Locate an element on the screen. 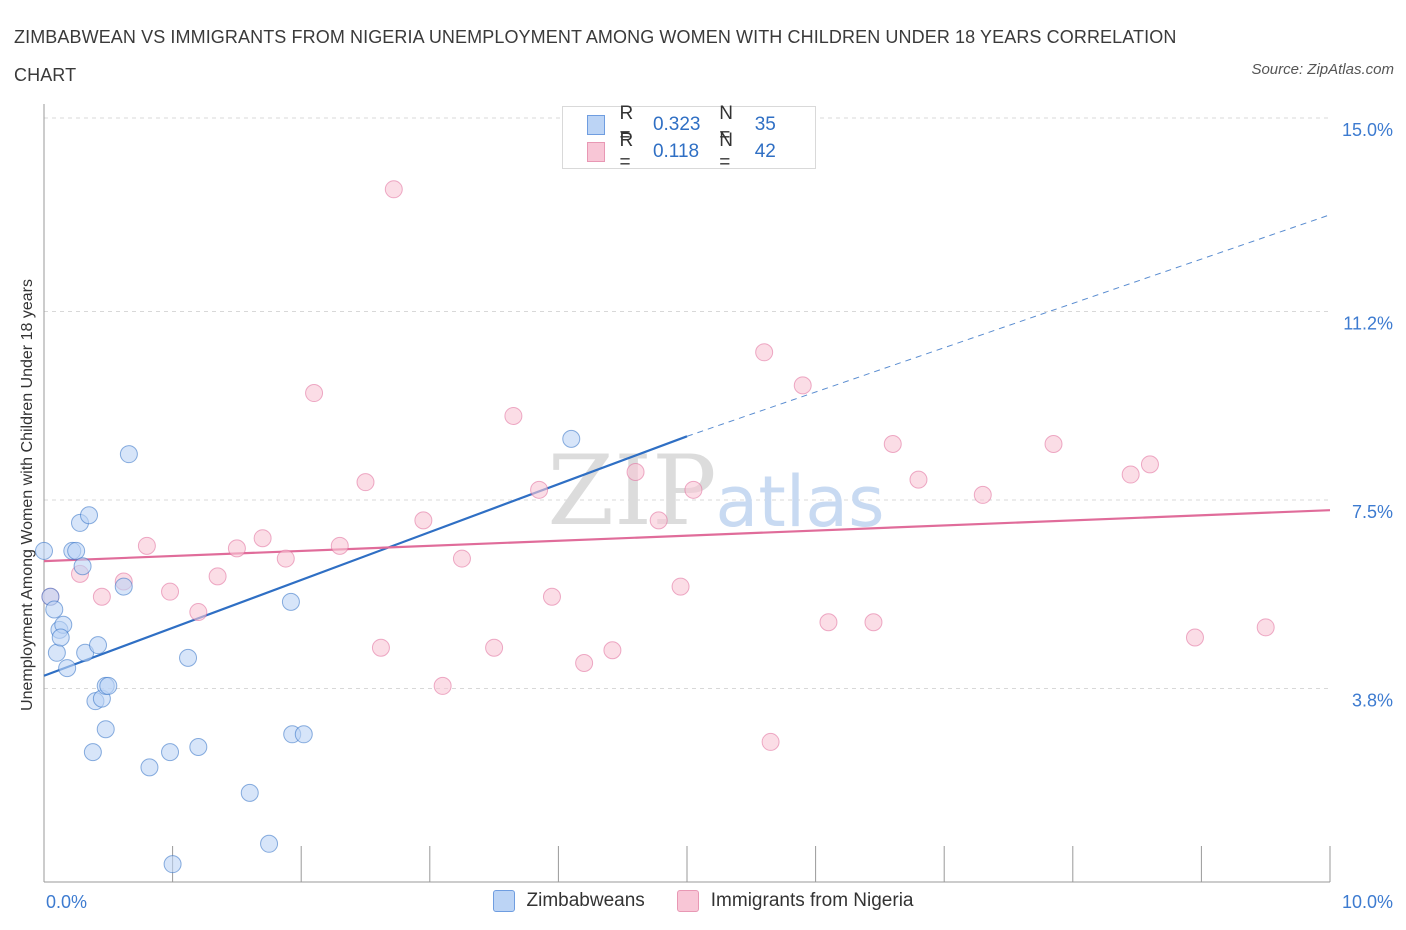 Image resolution: width=1406 pixels, height=930 pixels. source-credit: Source: ZipAtlas.com is located at coordinates (1322, 69).